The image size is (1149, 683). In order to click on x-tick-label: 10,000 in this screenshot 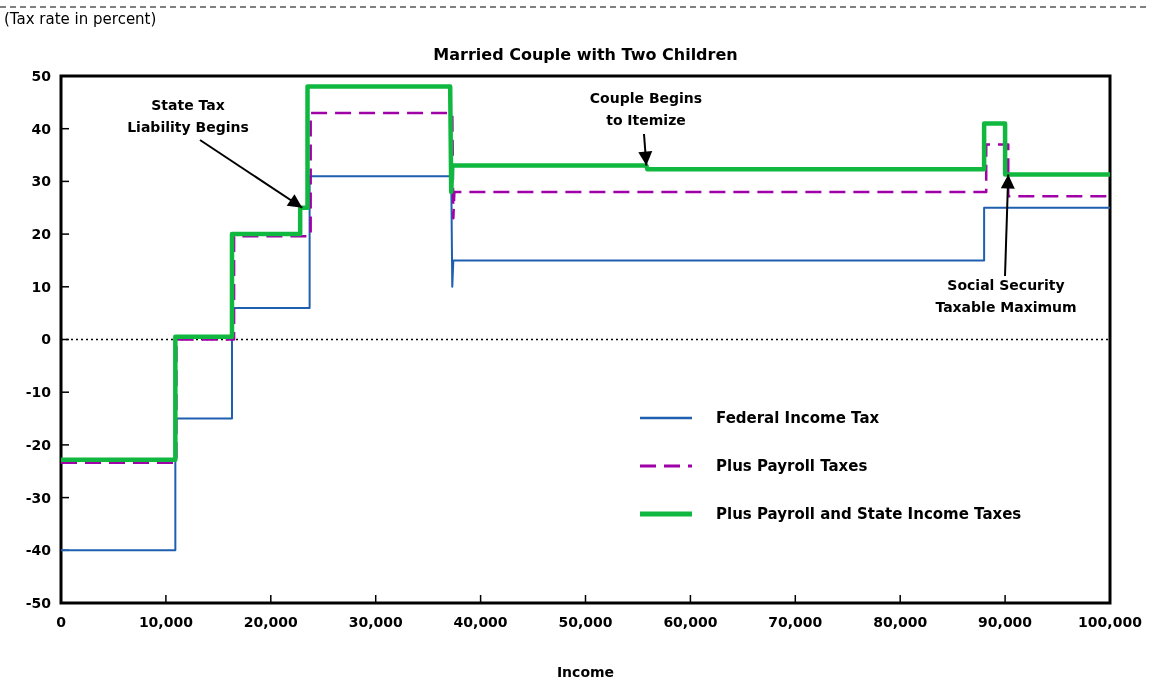, I will do `click(166, 622)`.